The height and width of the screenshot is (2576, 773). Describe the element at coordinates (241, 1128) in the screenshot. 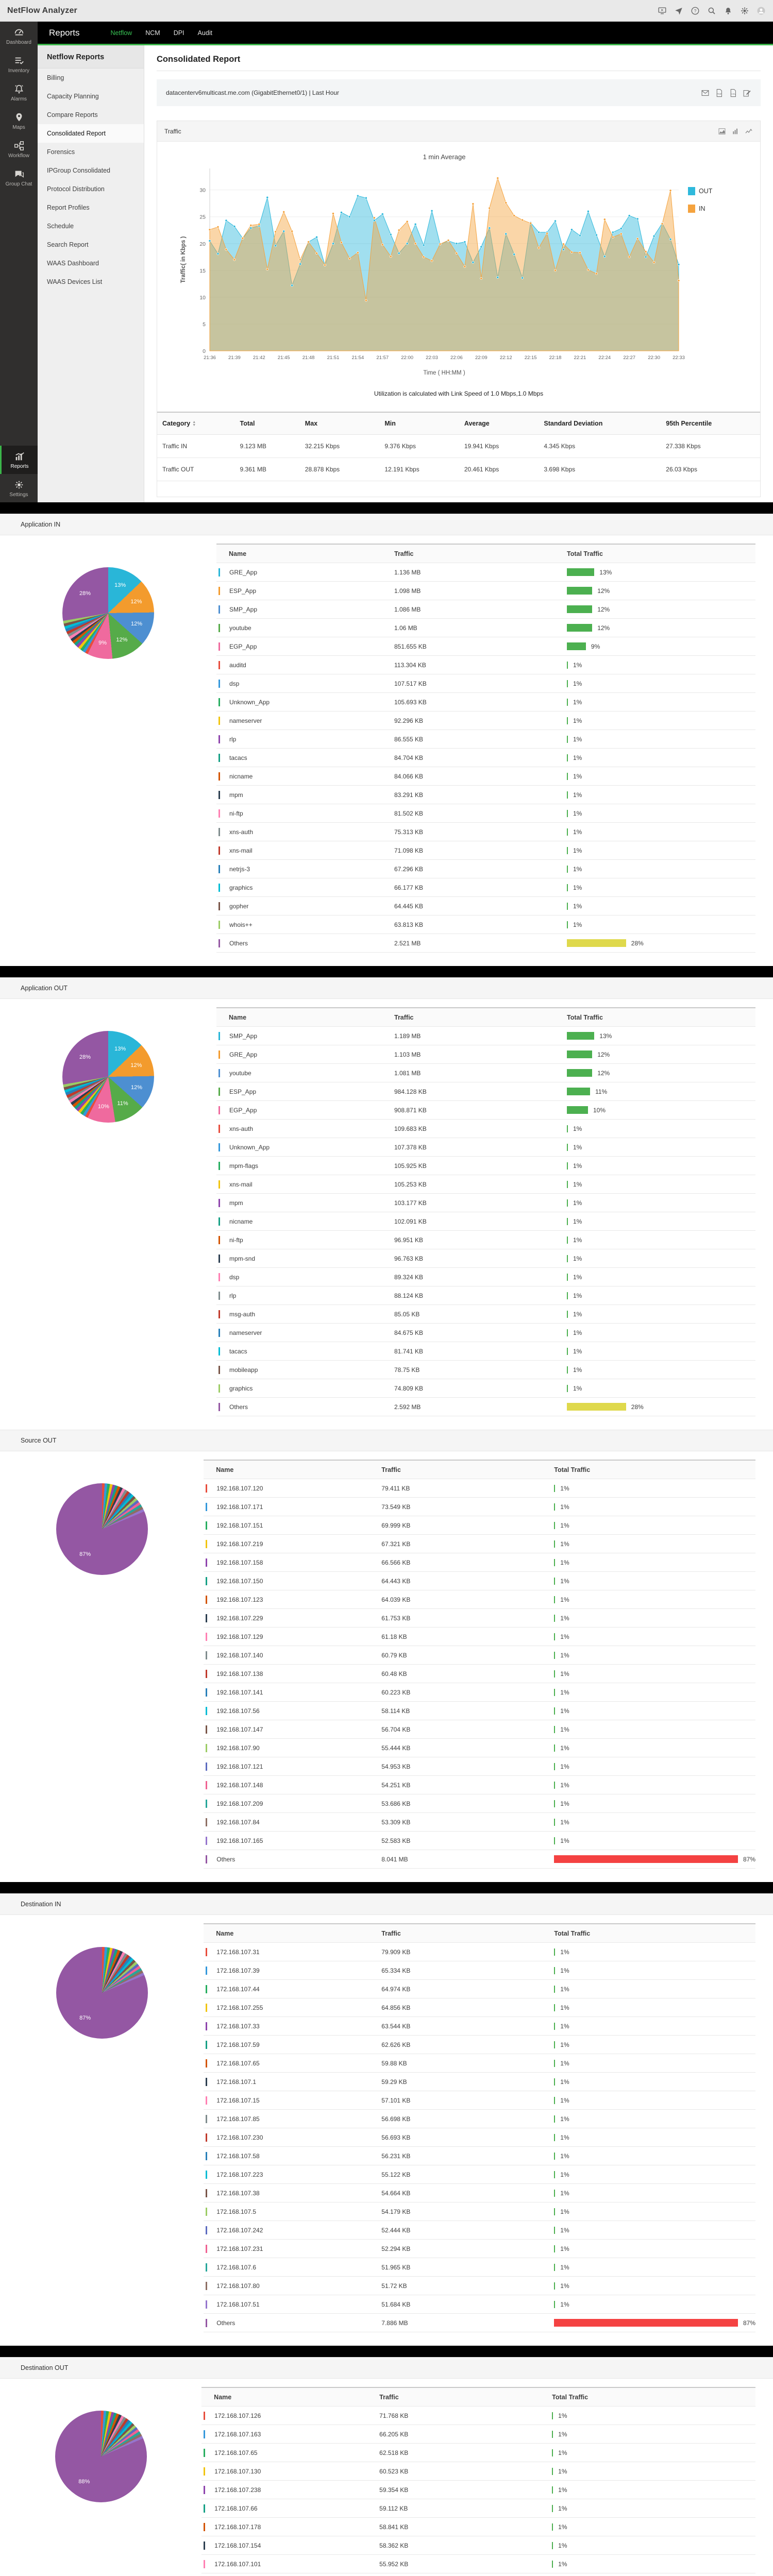

I see `row-name: xns-auth` at that location.